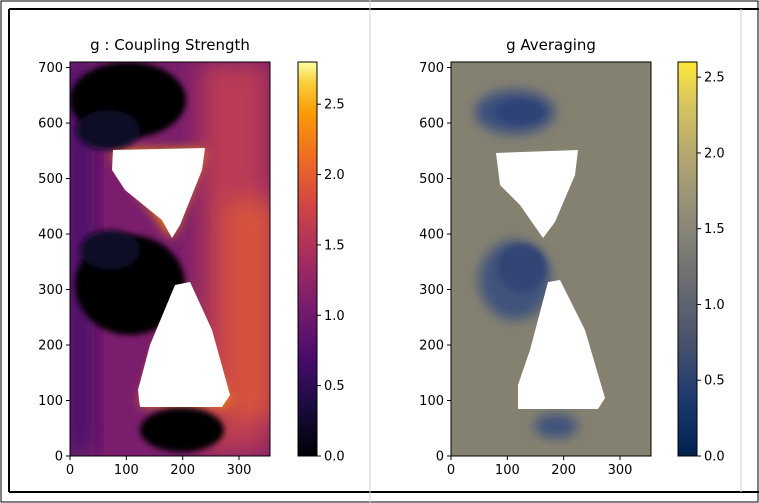 This screenshot has height=503, width=759. Describe the element at coordinates (714, 78) in the screenshot. I see `right-cbtick-label: 2.5` at that location.